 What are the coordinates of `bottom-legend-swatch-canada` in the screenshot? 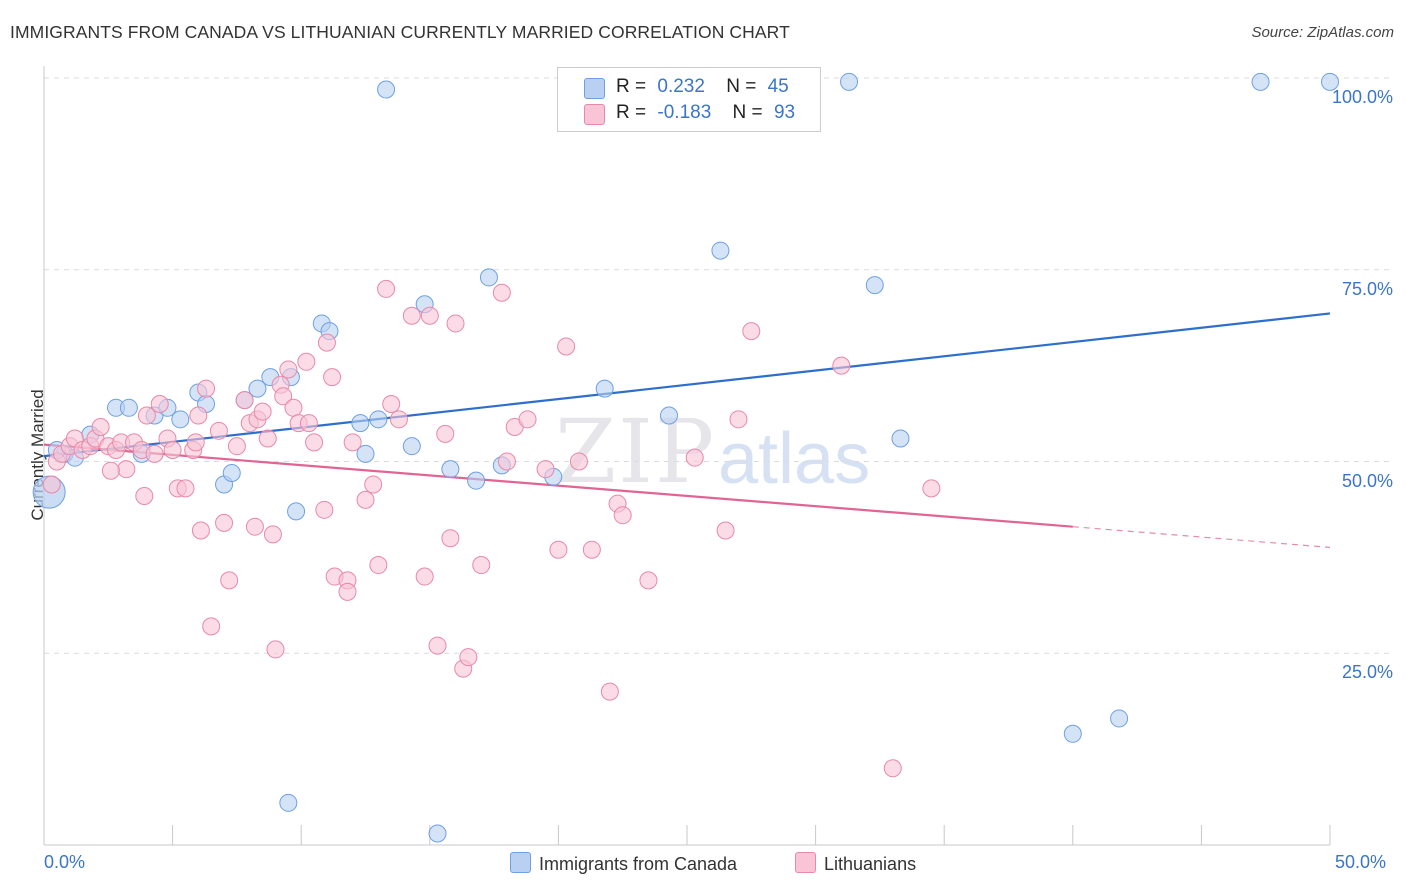 It's located at (520, 862).